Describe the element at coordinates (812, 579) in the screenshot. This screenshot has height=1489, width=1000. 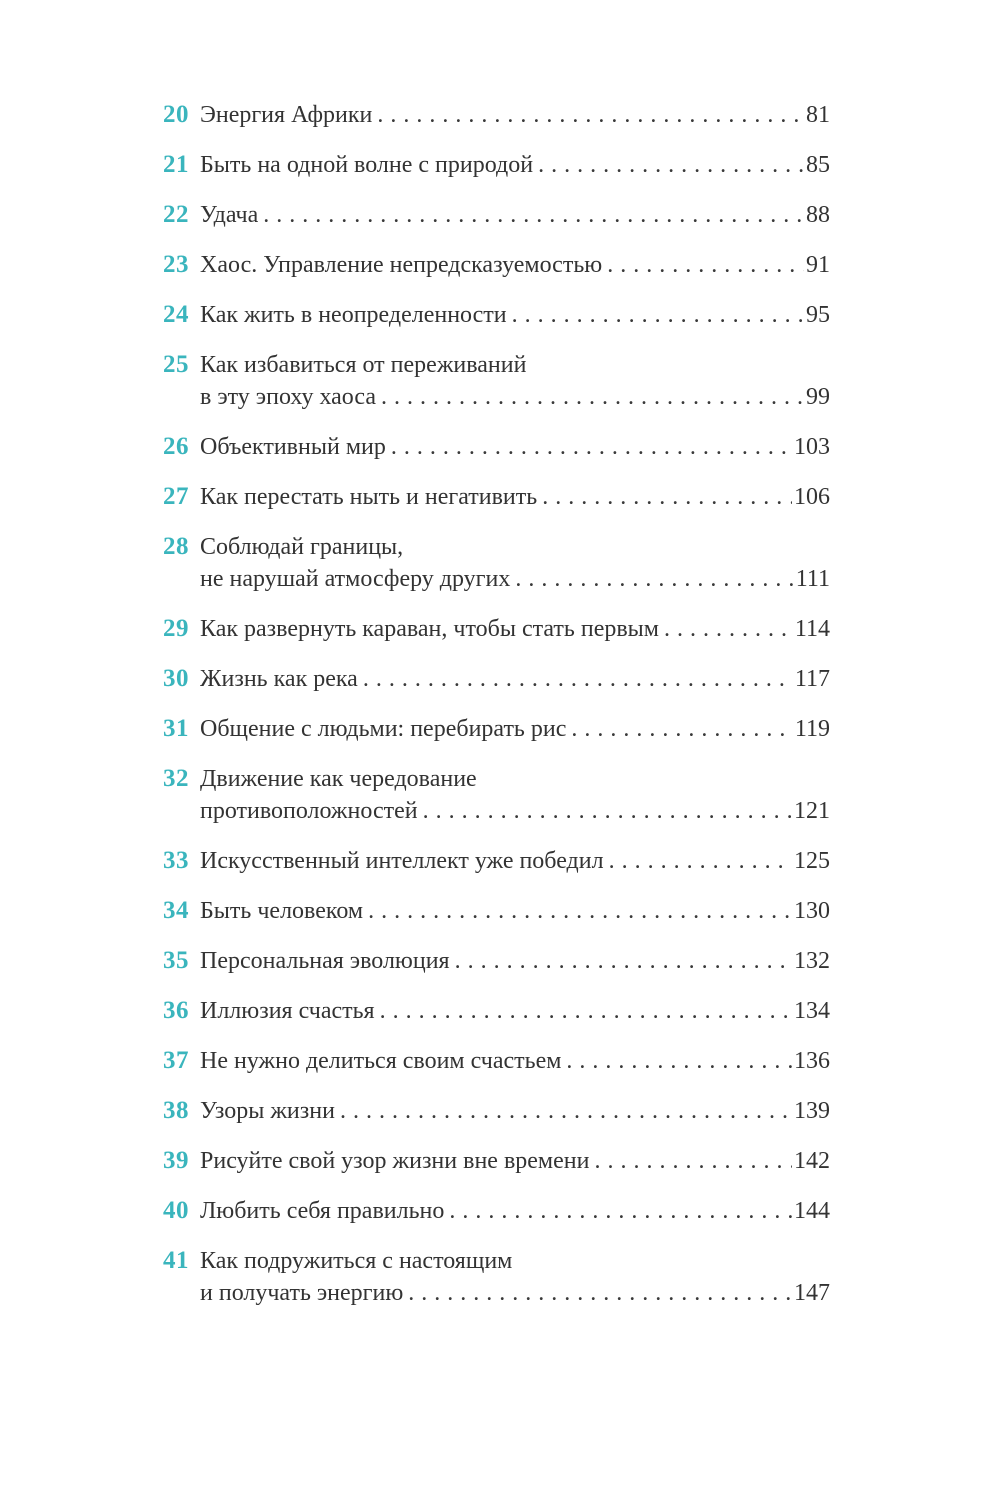
I see `entry-page-number: 111` at that location.